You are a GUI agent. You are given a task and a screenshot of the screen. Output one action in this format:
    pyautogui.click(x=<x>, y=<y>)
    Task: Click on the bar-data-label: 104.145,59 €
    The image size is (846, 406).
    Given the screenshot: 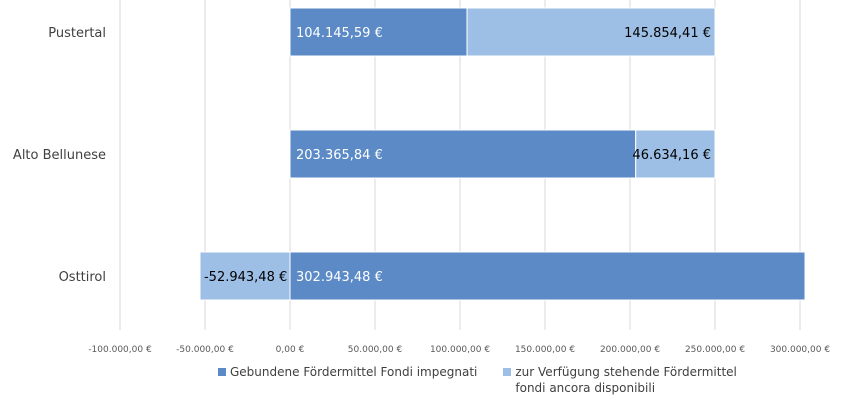 What is the action you would take?
    pyautogui.click(x=339, y=33)
    